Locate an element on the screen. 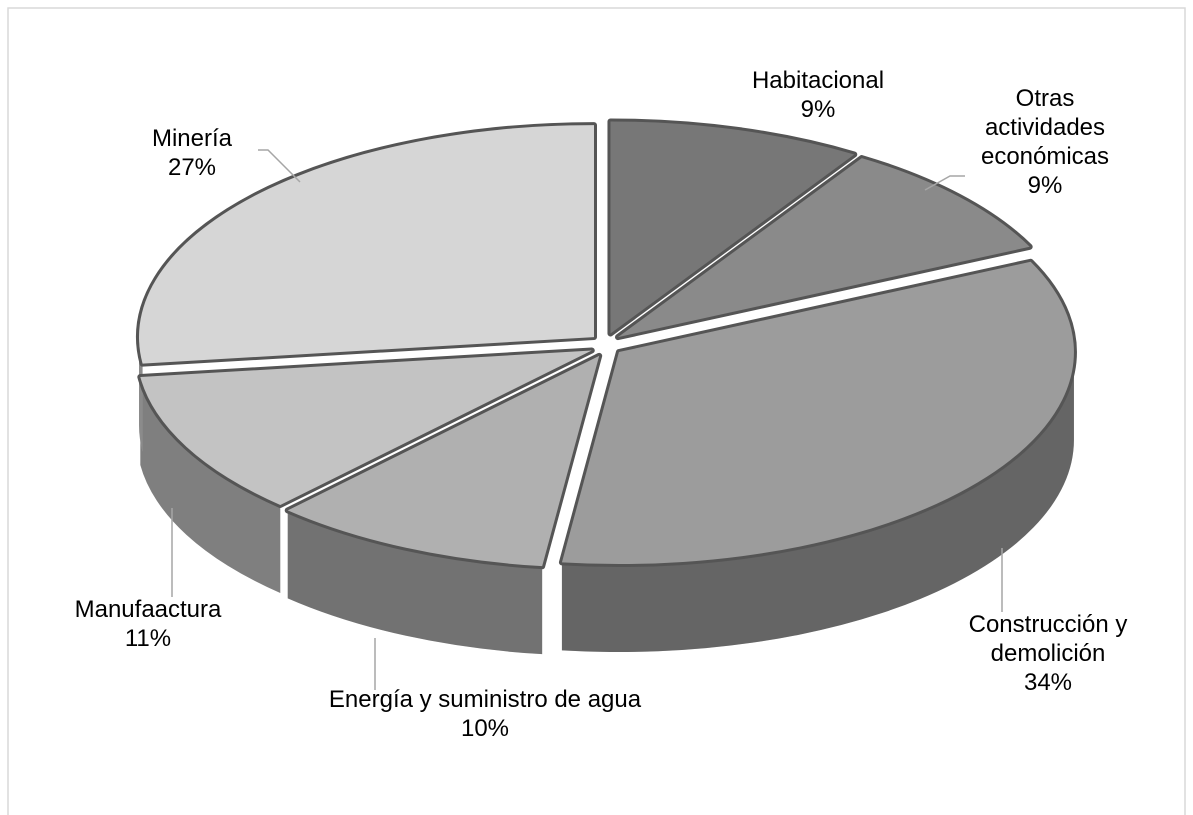  value-label: 34% is located at coordinates (1048, 682).